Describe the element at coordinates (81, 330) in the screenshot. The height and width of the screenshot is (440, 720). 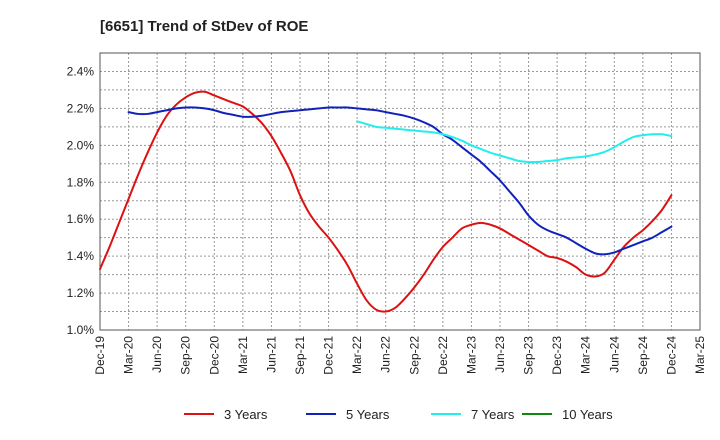
I see `y-tick-label: 1.0%` at that location.